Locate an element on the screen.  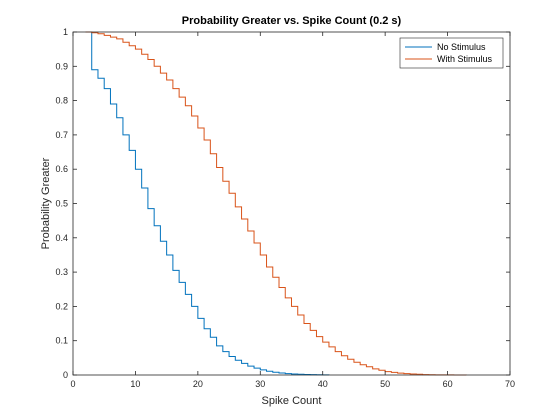
legend: No Stimulus With Stimulus is located at coordinates (451, 53).